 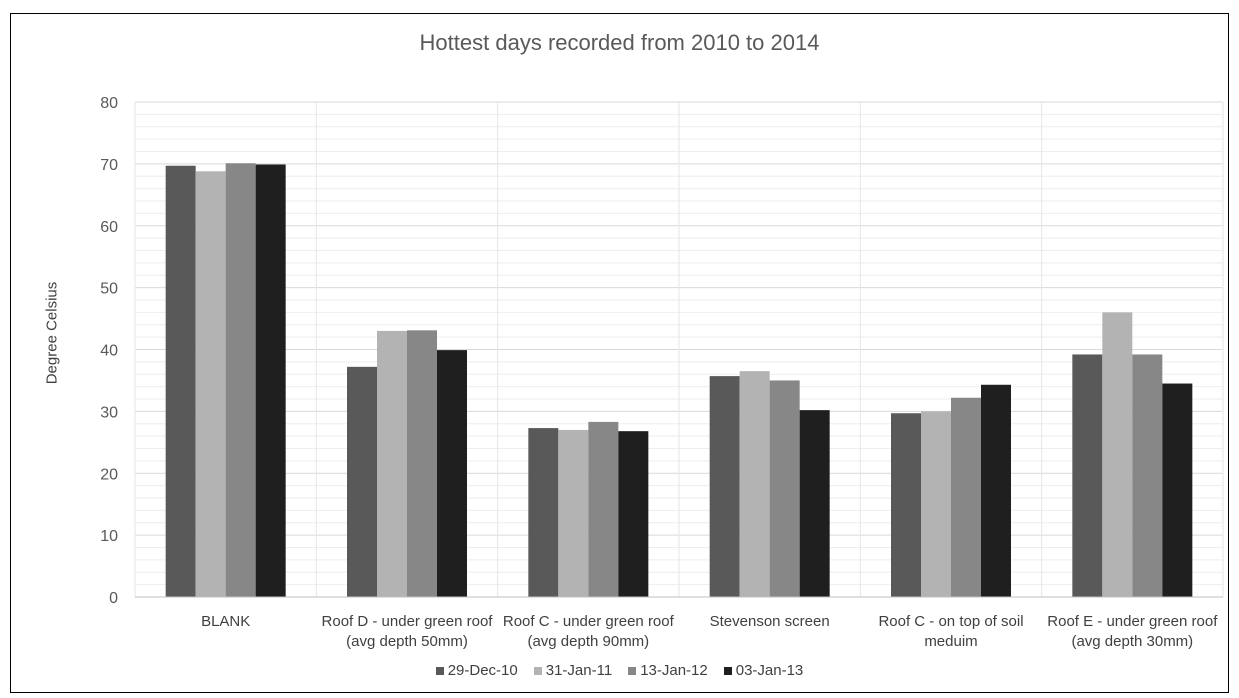 I want to click on legend-item: 31-Jan-11, so click(x=573, y=670).